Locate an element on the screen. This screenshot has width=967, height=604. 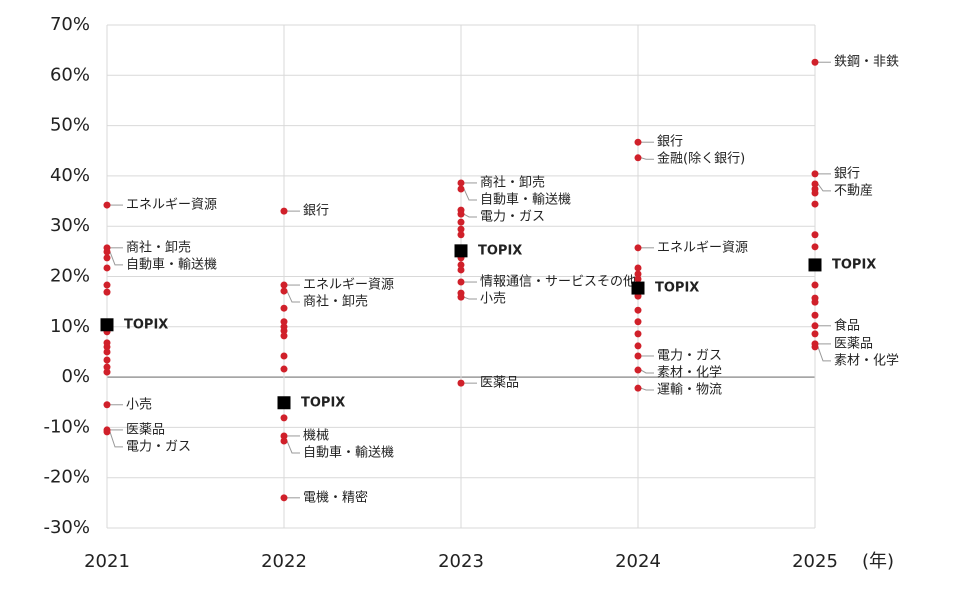
y-tick-label: -10% is located at coordinates (66, 426).